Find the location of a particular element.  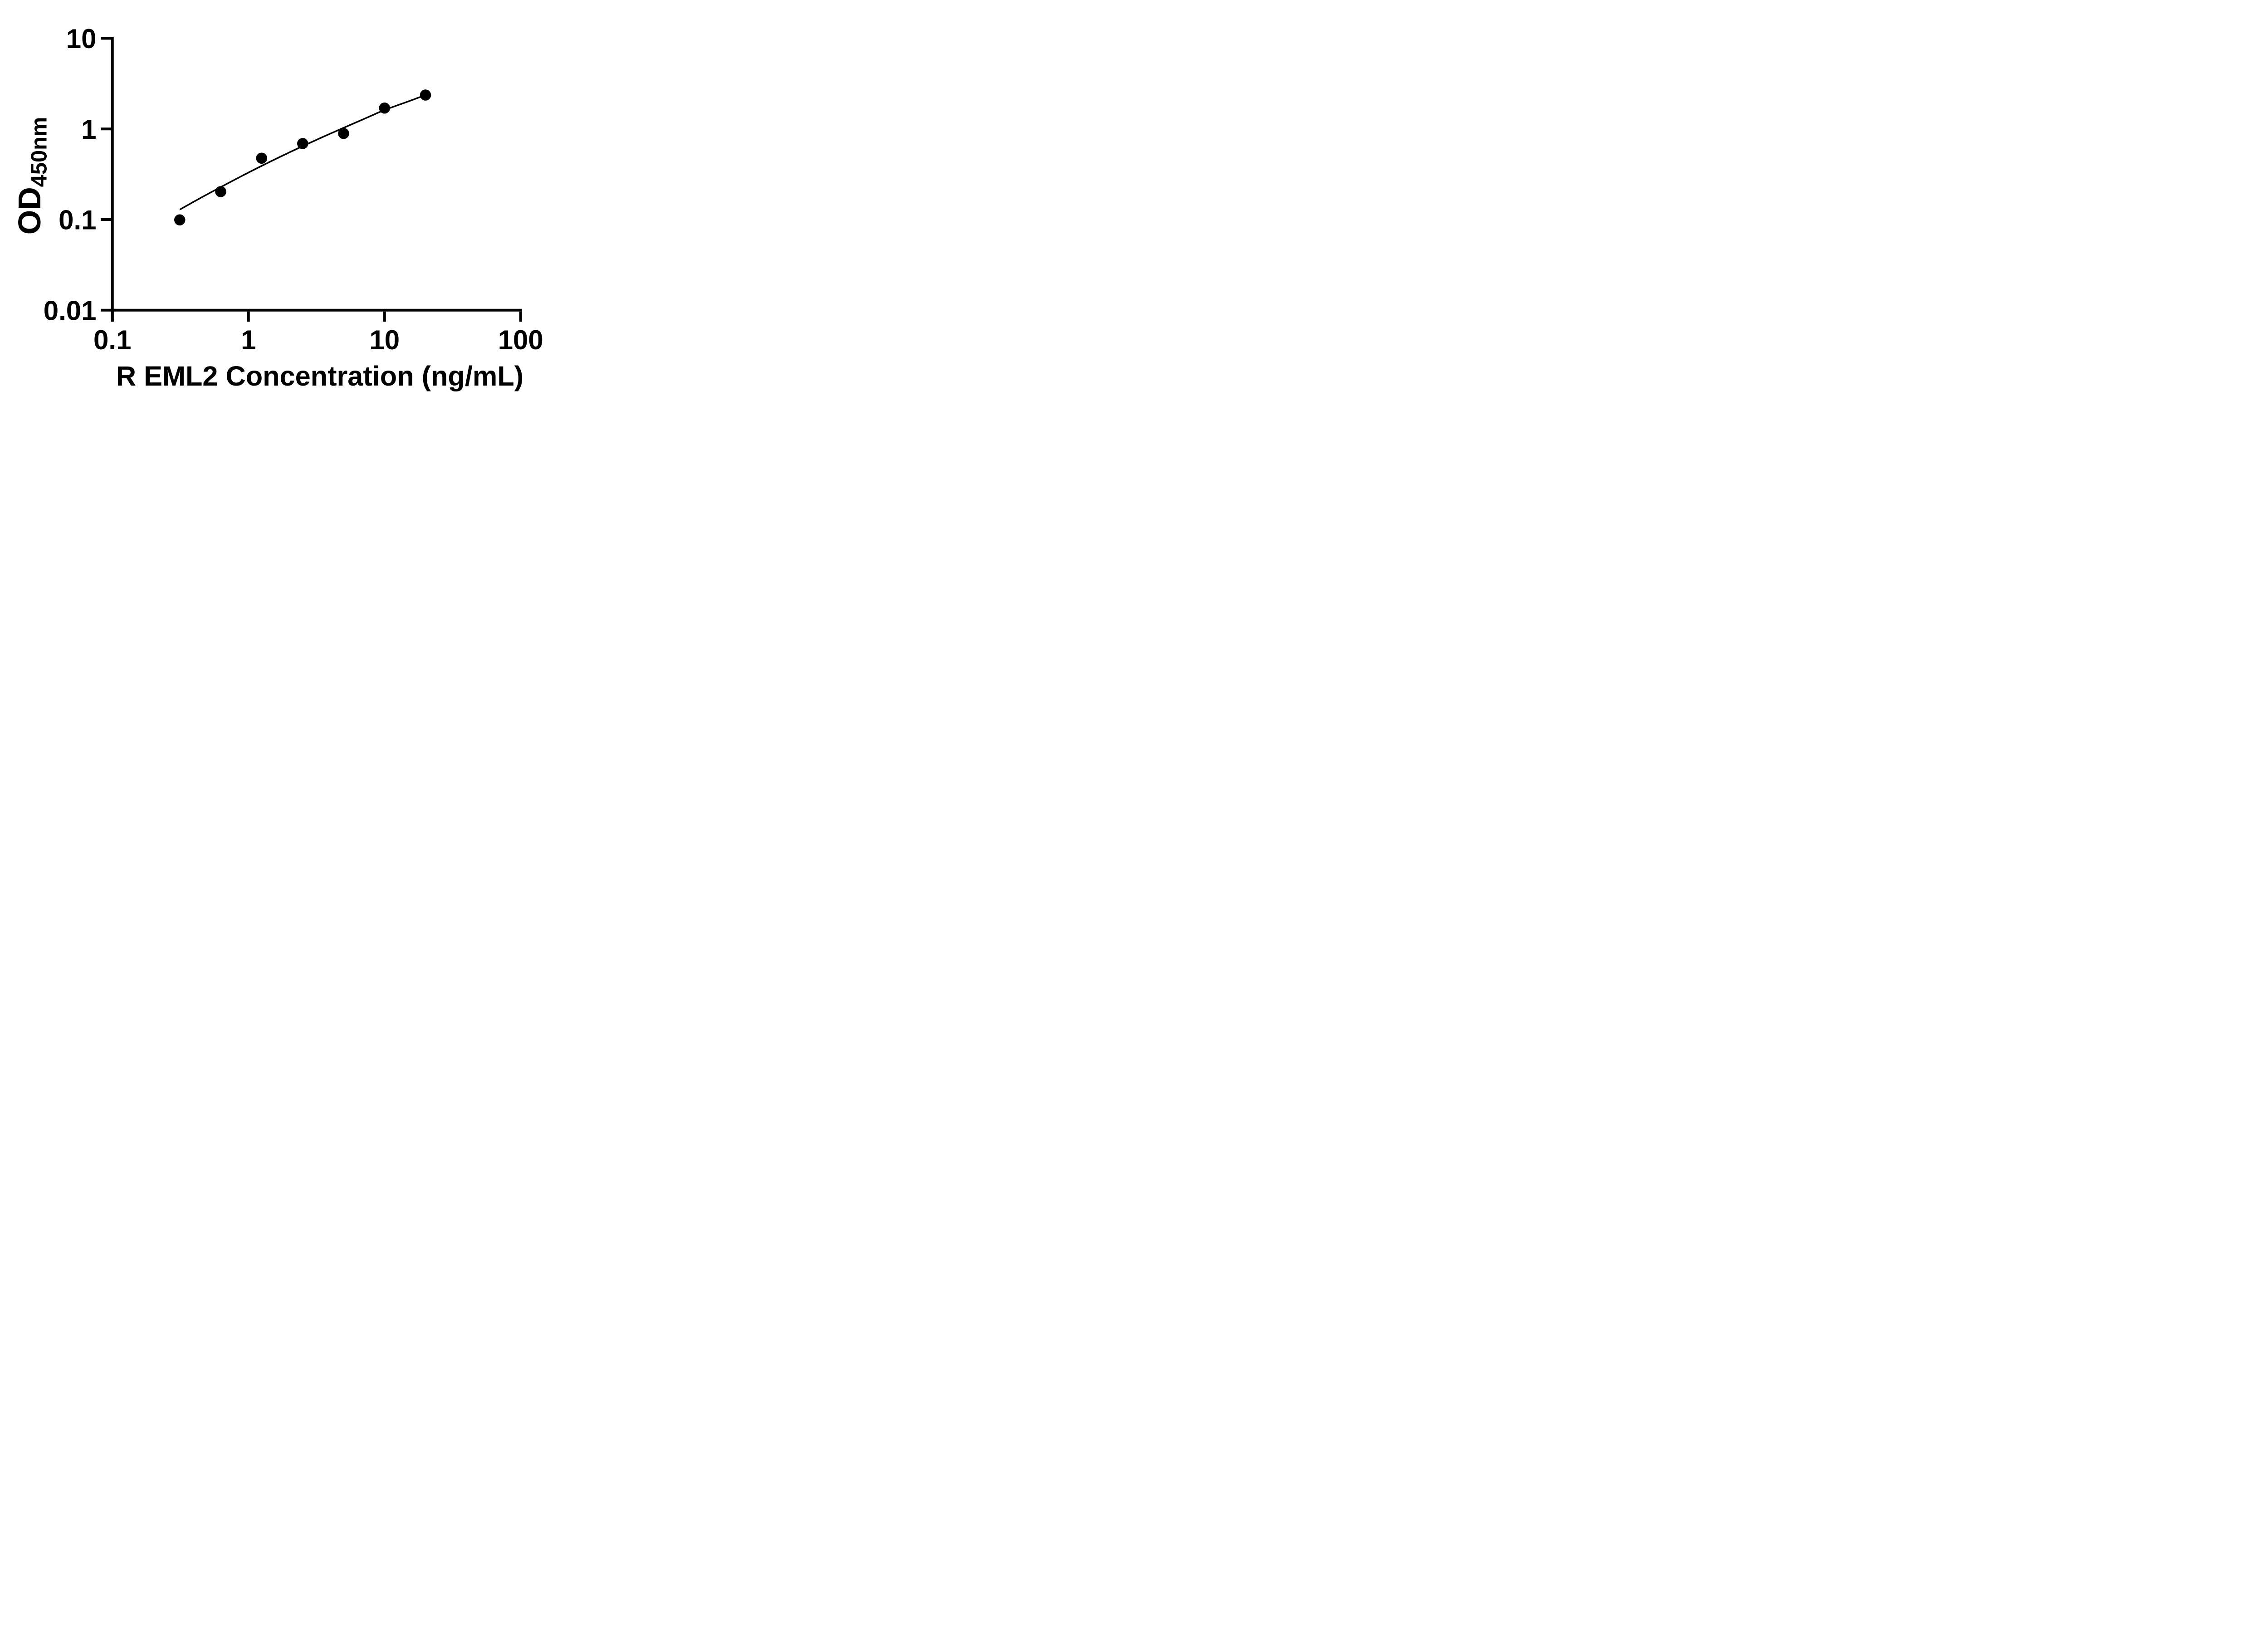

axes-layer is located at coordinates (317, 179).